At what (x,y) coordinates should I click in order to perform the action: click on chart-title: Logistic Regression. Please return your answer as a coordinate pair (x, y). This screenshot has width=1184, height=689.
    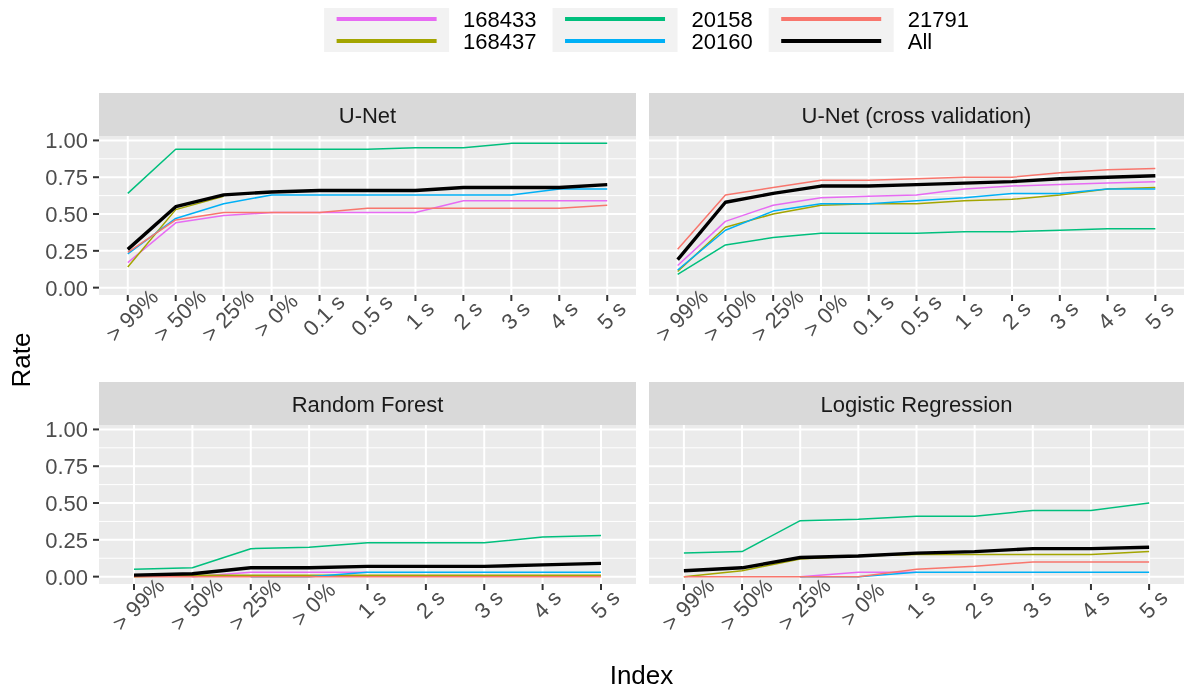
    Looking at the image, I should click on (916, 403).